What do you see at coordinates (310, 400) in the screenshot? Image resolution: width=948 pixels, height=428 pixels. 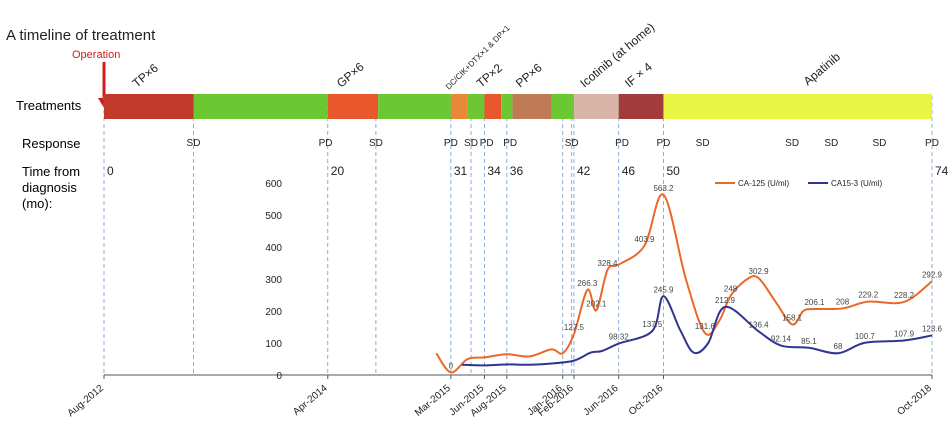 I see `x-tick-label: Apr-2014` at bounding box center [310, 400].